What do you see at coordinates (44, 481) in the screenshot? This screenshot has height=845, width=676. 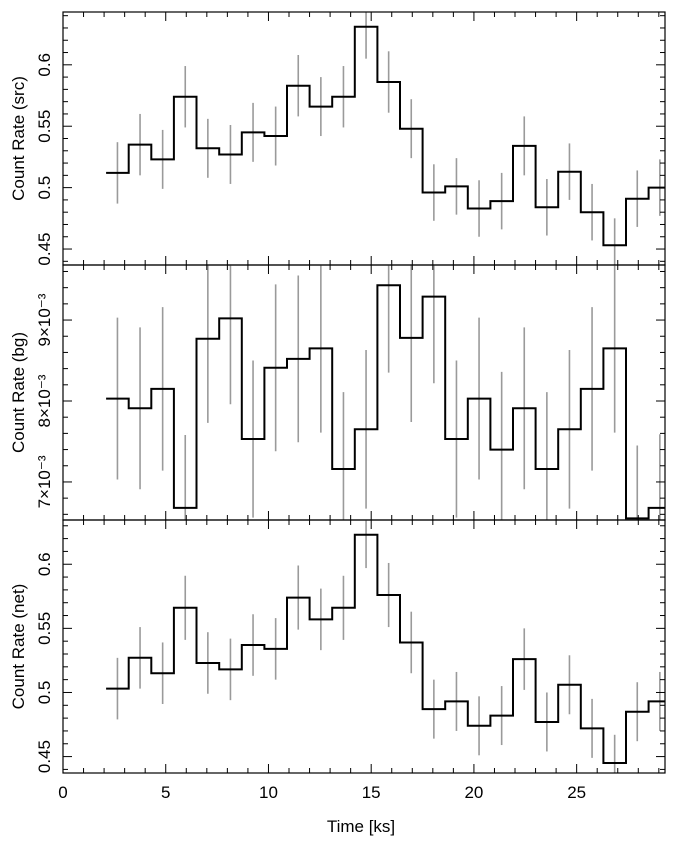 I see `ytick-label-bg-0: 7×10⁻³` at bounding box center [44, 481].